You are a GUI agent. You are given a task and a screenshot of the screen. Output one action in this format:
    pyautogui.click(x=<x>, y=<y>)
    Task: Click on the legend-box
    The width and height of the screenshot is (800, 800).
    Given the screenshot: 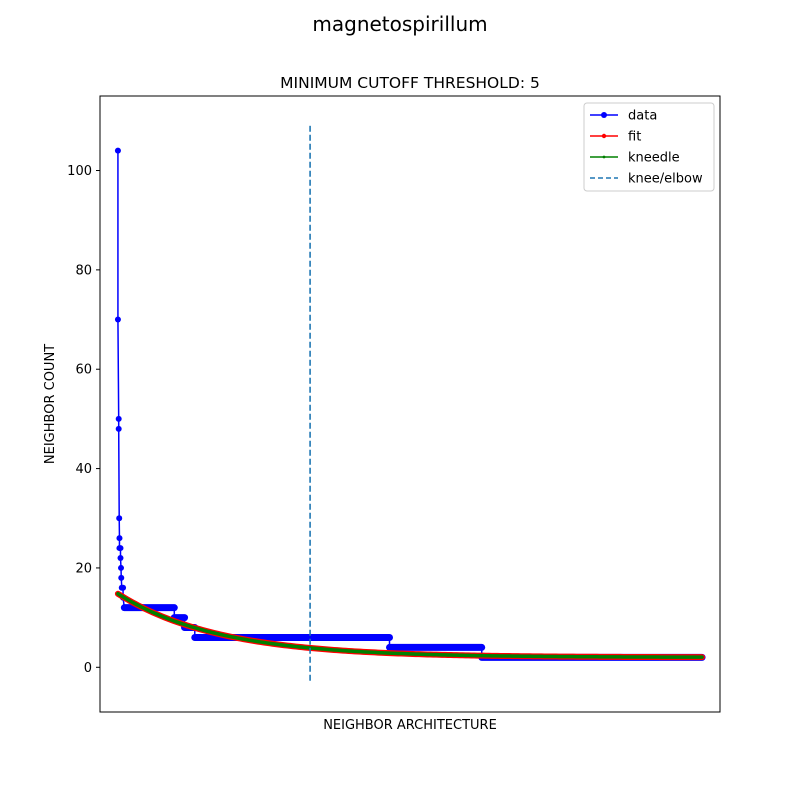 What is the action you would take?
    pyautogui.click(x=649, y=147)
    